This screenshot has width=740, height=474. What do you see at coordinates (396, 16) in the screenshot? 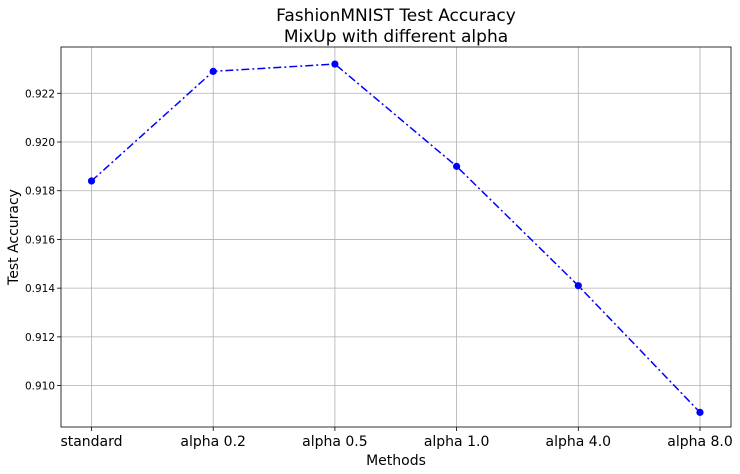
I see `chart-title: FashionMNIST Test Accuracy` at bounding box center [396, 16].